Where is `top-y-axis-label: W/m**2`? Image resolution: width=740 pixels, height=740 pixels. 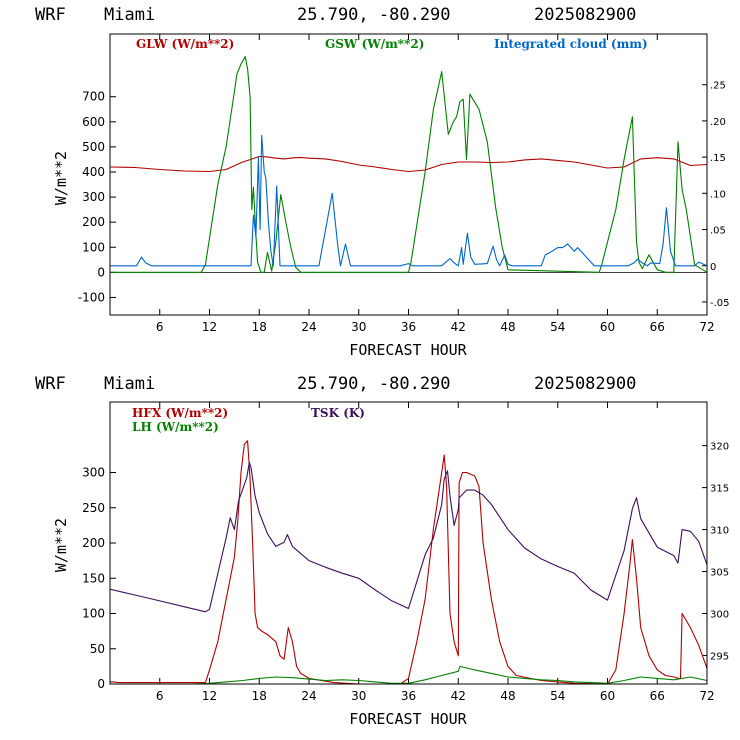
top-y-axis-label: W/m**2 is located at coordinates (61, 178).